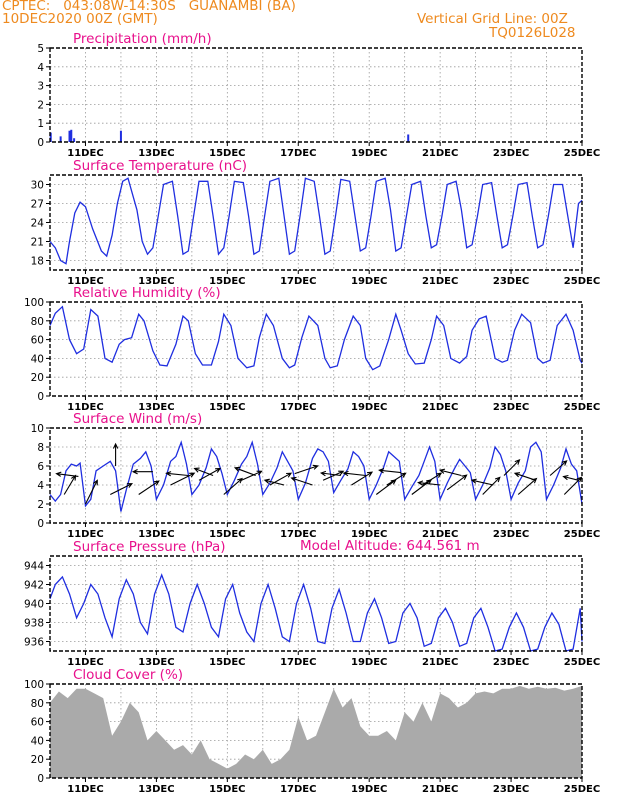  Describe the element at coordinates (37, 760) in the screenshot. I see `cloud-ytick-label: 20` at that location.